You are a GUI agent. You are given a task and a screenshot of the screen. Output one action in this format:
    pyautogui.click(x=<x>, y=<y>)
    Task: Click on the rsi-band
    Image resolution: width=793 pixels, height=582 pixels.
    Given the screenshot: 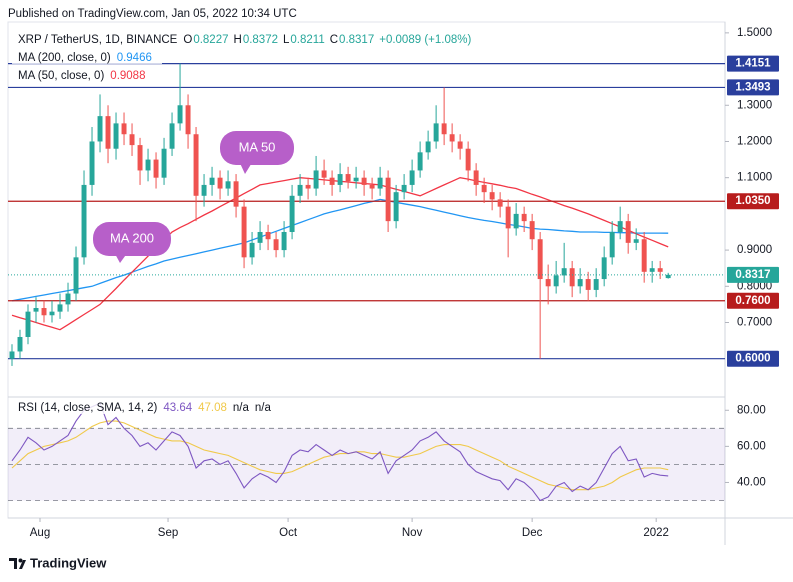 What is the action you would take?
    pyautogui.click(x=366, y=464)
    